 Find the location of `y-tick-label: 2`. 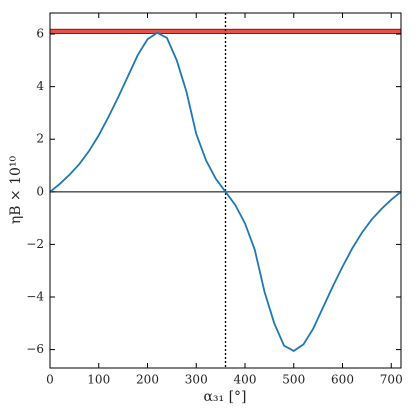

y-tick-label: 2 is located at coordinates (40, 139).